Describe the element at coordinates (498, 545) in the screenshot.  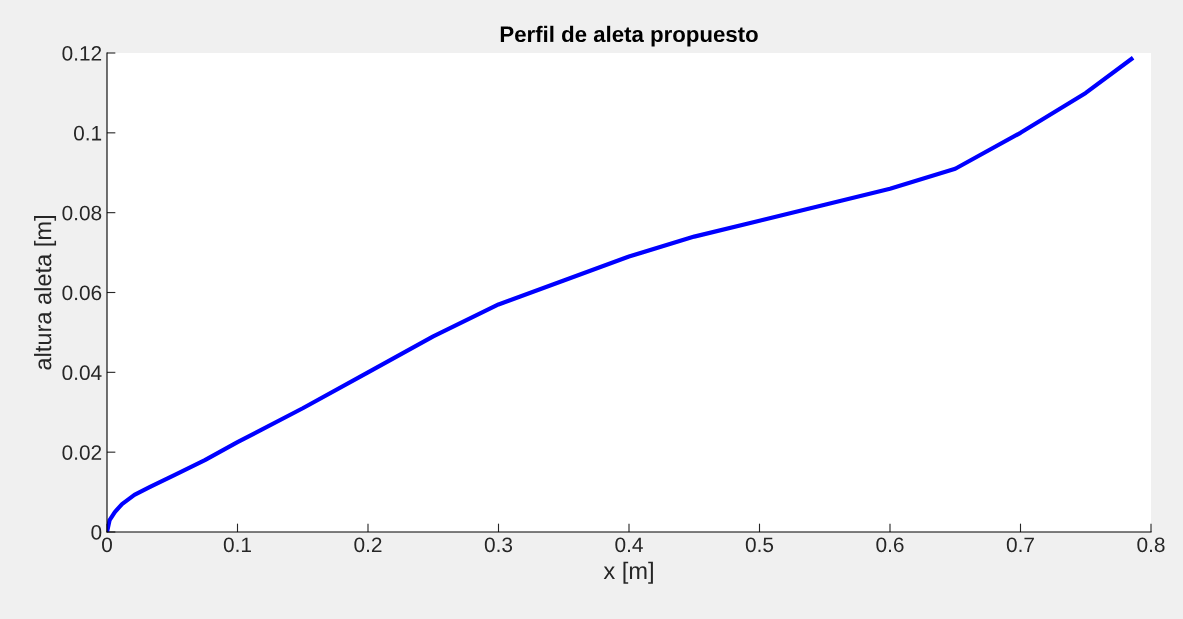
I see `x-tick-label: 0.3` at that location.